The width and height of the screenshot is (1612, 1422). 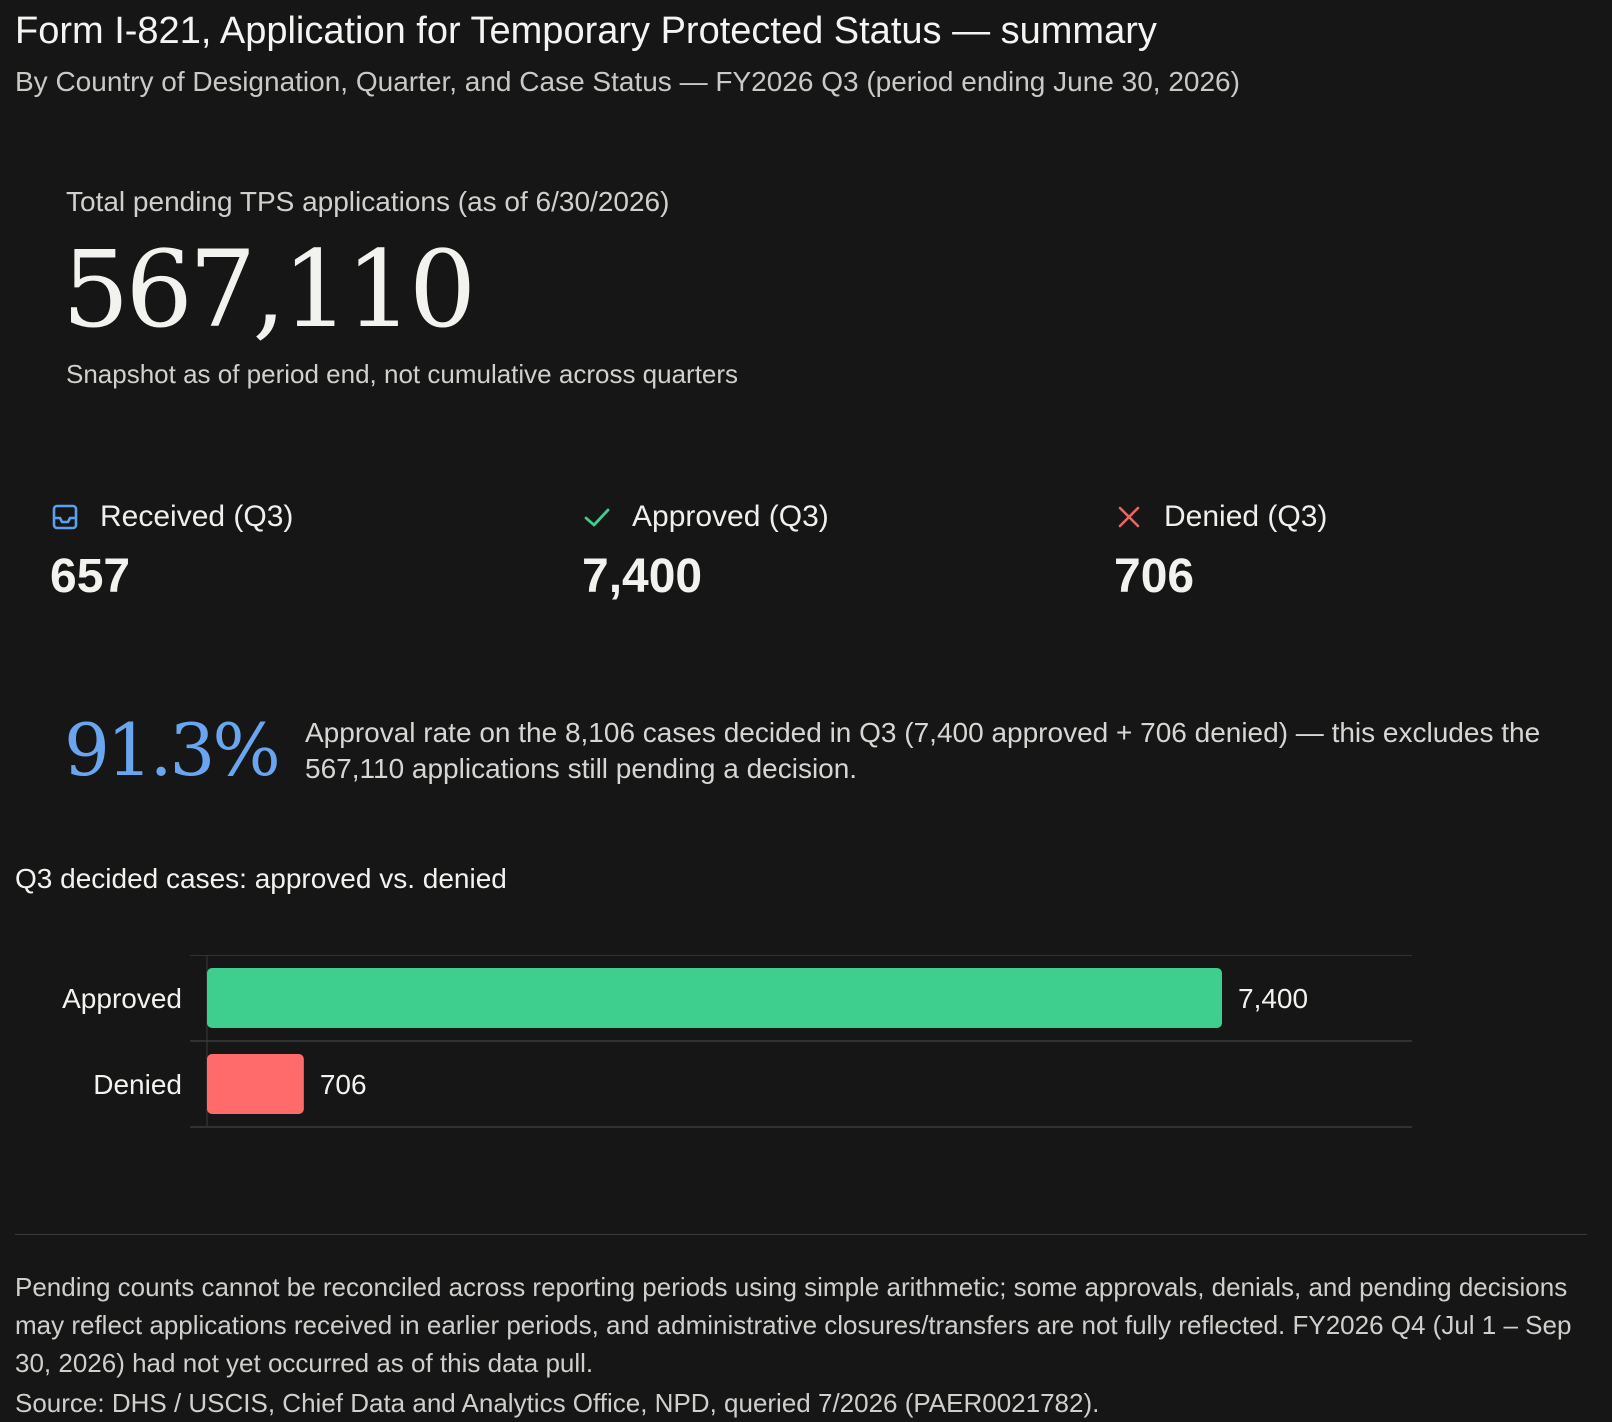 I want to click on approval-rate-value: 91.3%, so click(x=172, y=750).